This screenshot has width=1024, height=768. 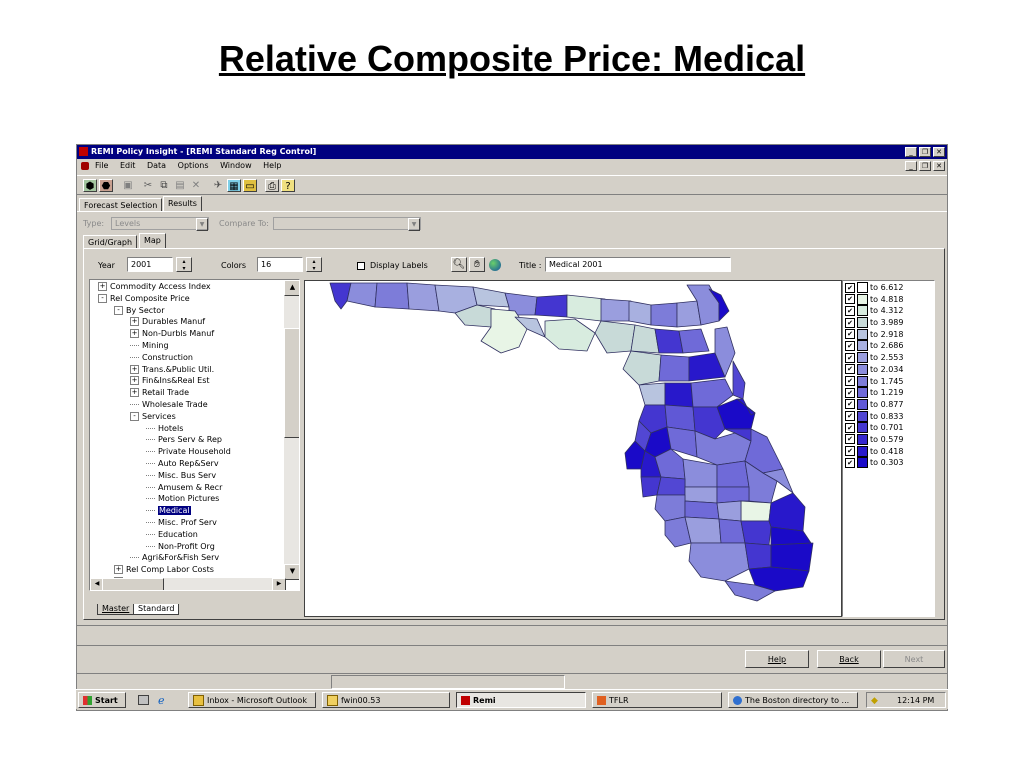 I want to click on menu-window: Window, so click(x=236, y=165).